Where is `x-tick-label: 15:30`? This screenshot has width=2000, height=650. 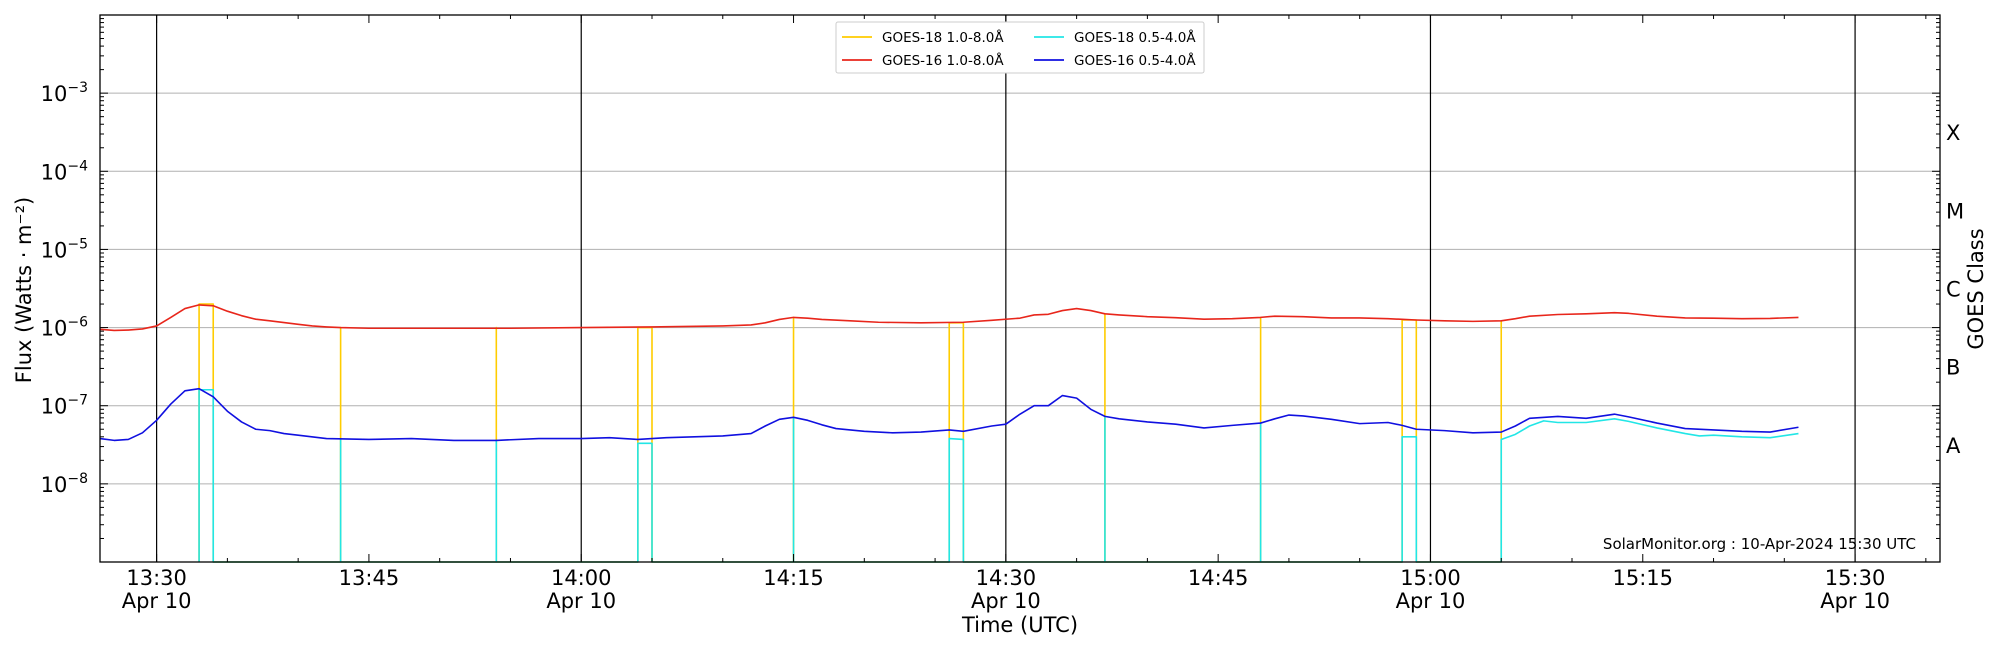
x-tick-label: 15:30 is located at coordinates (1855, 578).